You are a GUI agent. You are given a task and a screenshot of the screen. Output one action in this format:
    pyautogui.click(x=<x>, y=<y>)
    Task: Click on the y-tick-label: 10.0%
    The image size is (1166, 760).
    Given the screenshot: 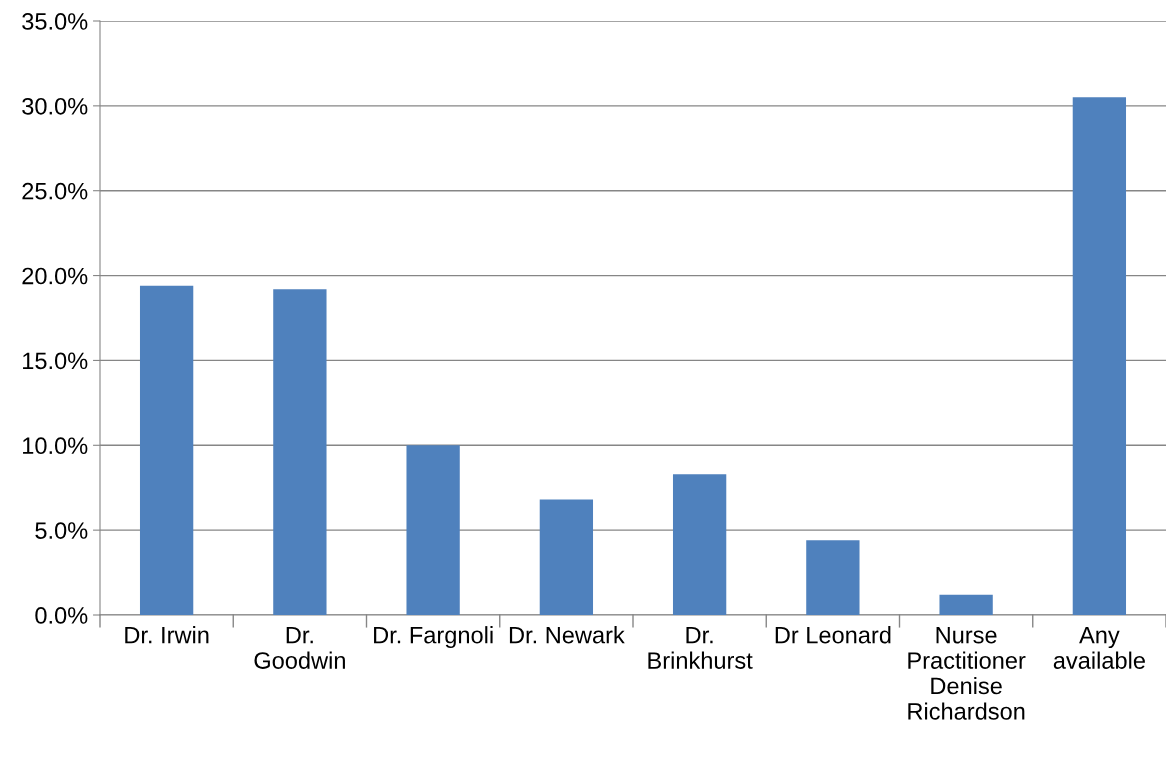 What is the action you would take?
    pyautogui.click(x=55, y=446)
    